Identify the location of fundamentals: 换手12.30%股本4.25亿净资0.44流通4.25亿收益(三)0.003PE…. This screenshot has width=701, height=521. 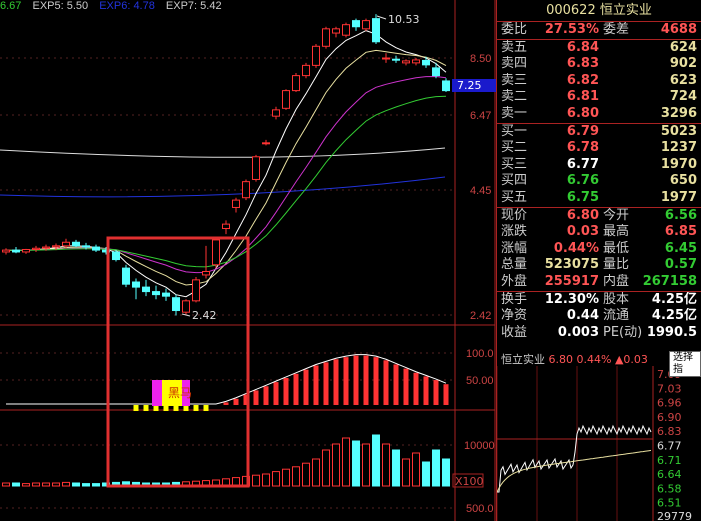
(599, 316).